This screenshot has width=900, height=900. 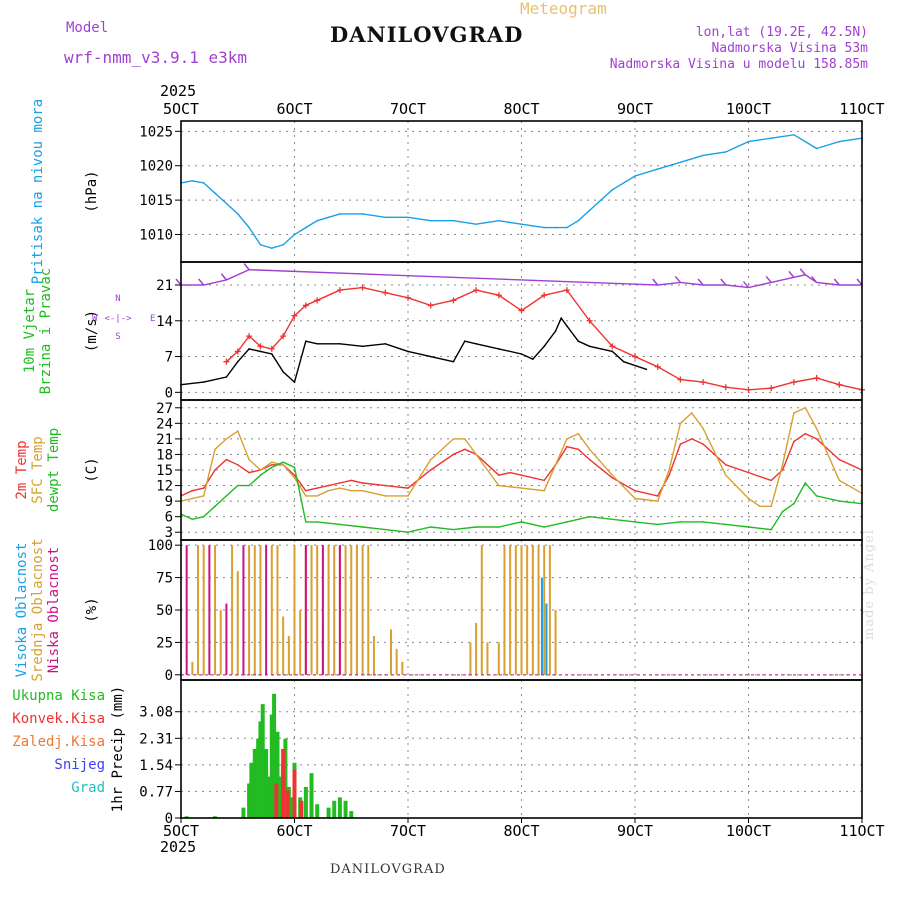 What do you see at coordinates (181, 109) in the screenshot?
I see `x-tick-label-top: 5OCT` at bounding box center [181, 109].